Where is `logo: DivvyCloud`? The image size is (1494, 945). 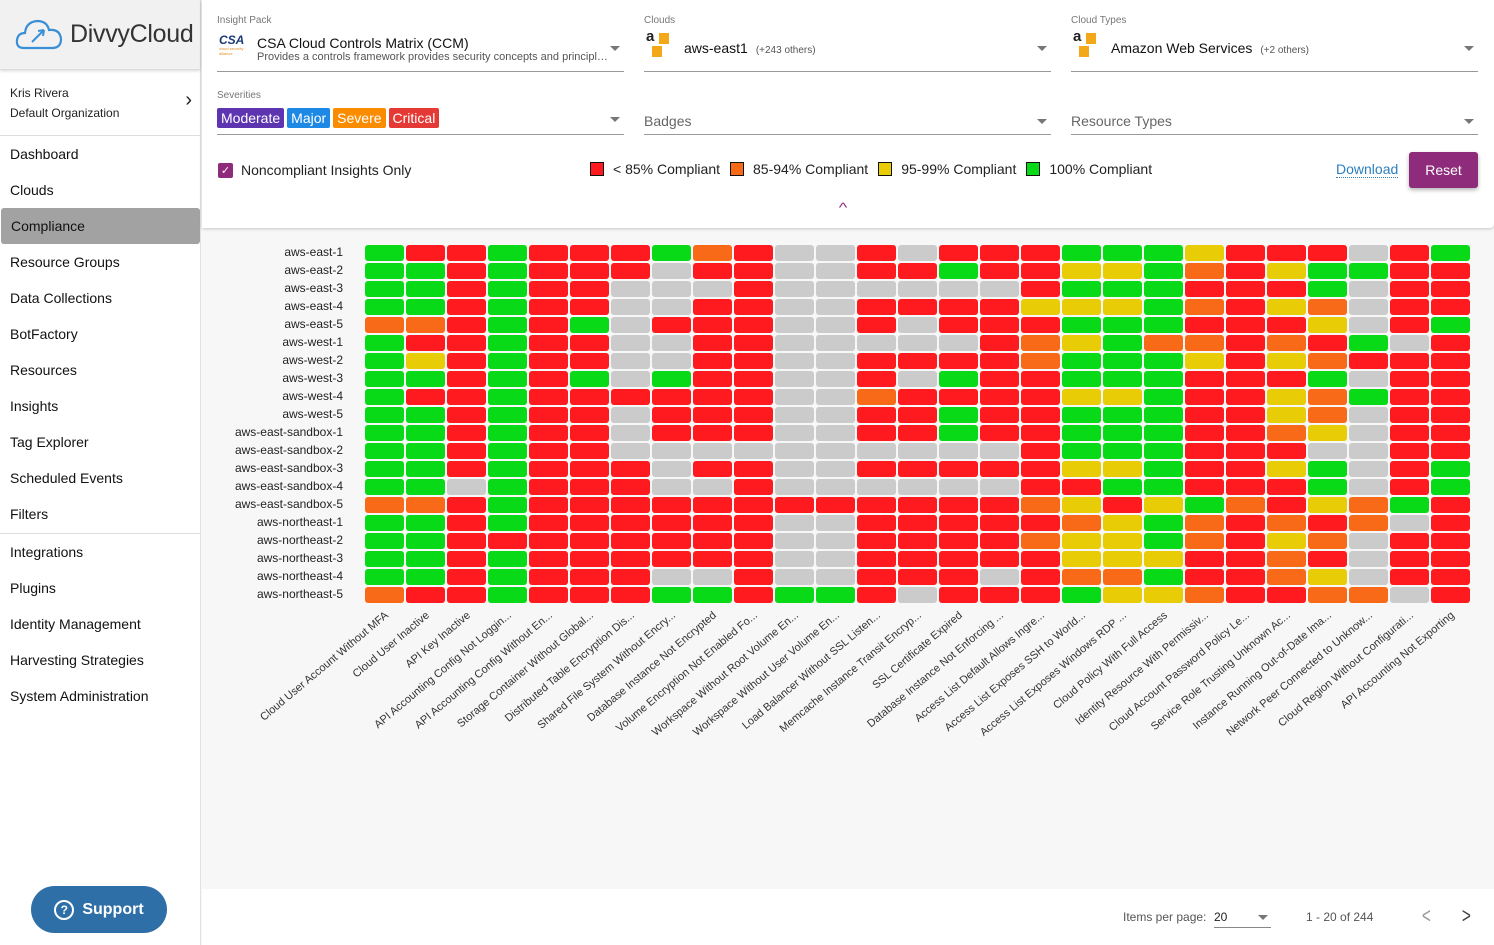 logo: DivvyCloud is located at coordinates (100, 35).